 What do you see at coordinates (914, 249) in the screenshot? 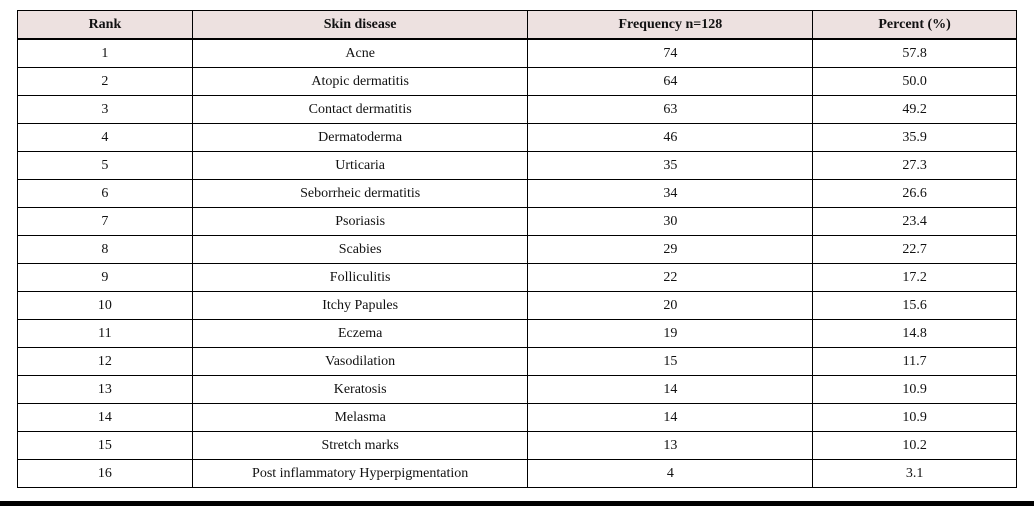
I see `cell-percent: 22.7` at bounding box center [914, 249].